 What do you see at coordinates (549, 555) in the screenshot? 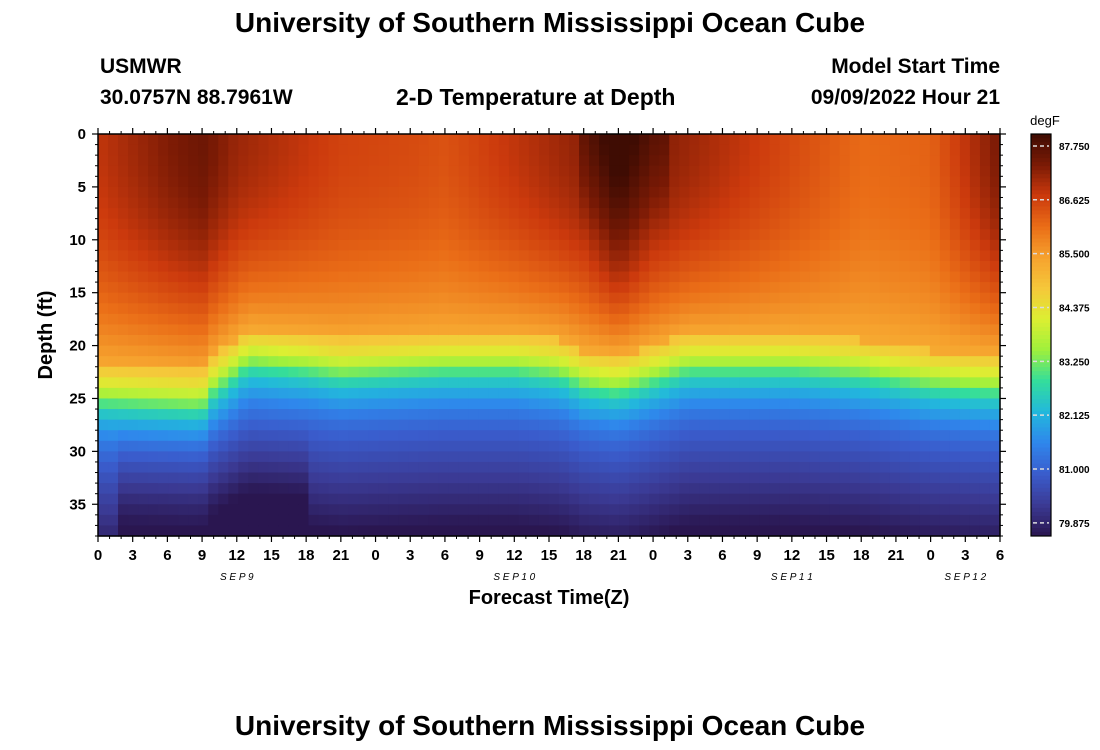
I see `x-tick-label: 15` at bounding box center [549, 555].